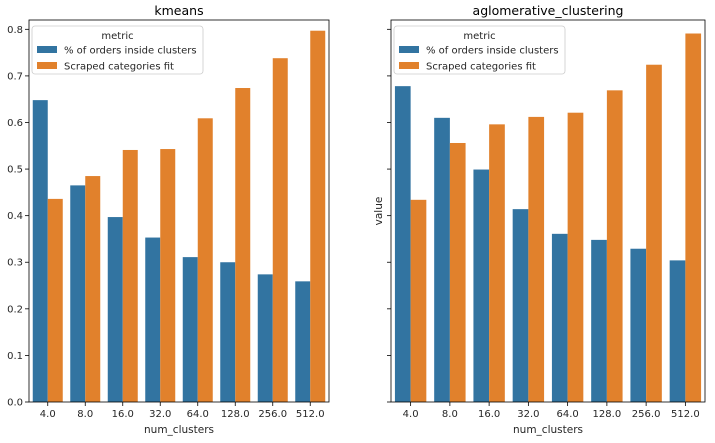  What do you see at coordinates (15, 216) in the screenshot?
I see `y-tick-label: 0.4` at bounding box center [15, 216].